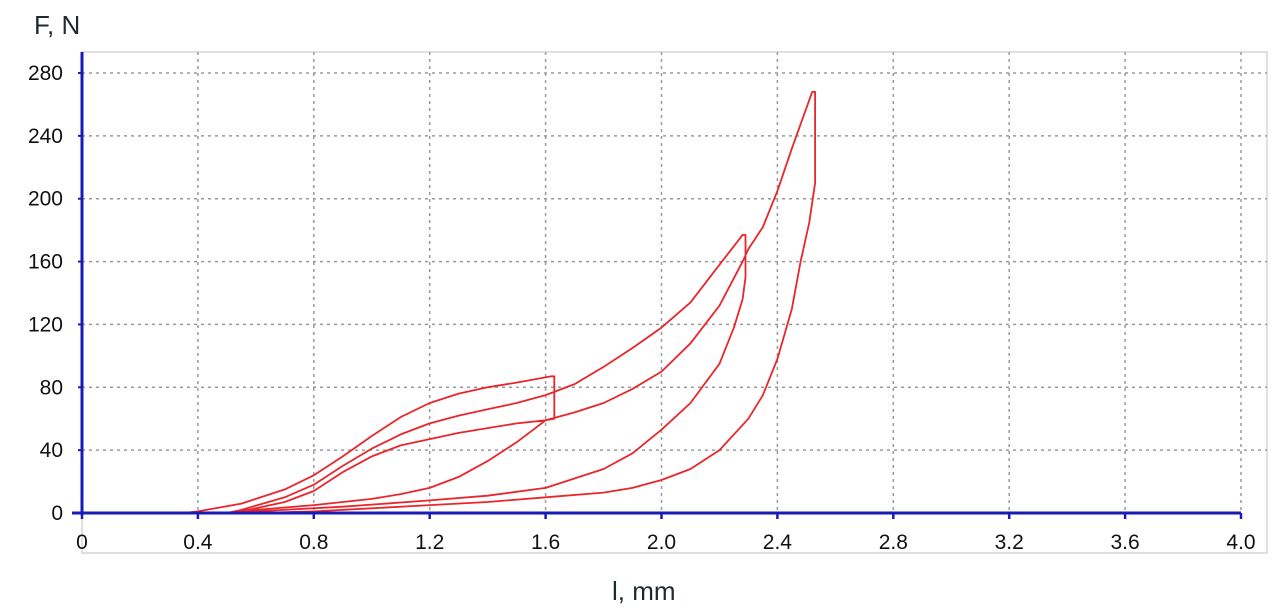 The width and height of the screenshot is (1280, 612). What do you see at coordinates (45, 324) in the screenshot?
I see `y-tick-label: 120` at bounding box center [45, 324].